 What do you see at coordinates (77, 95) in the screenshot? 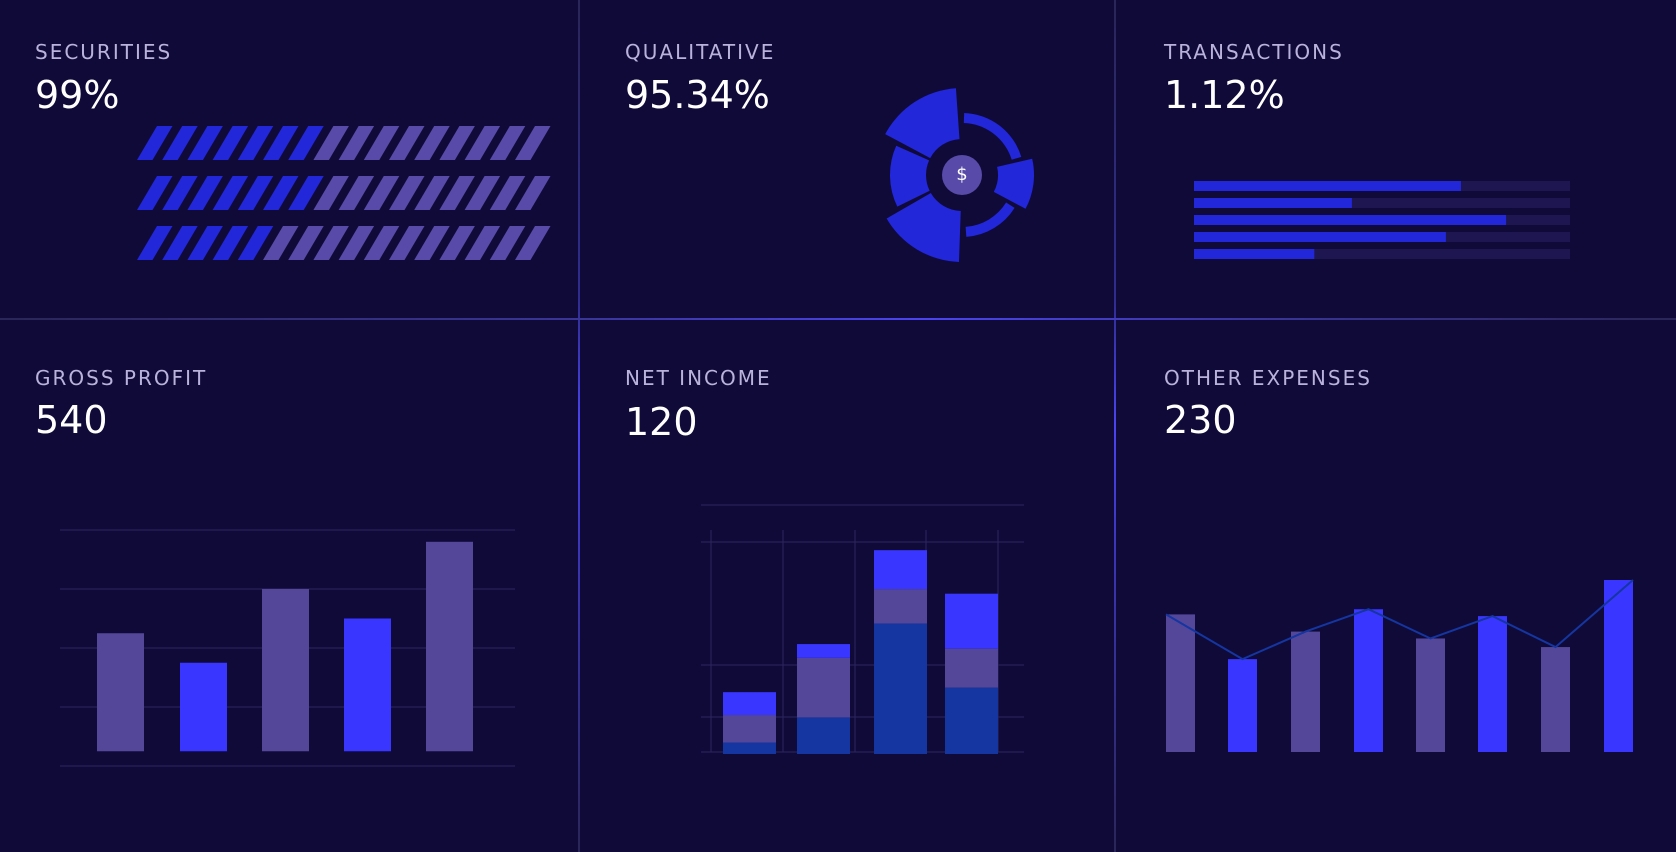
I see `securities-value: 99%` at bounding box center [77, 95].